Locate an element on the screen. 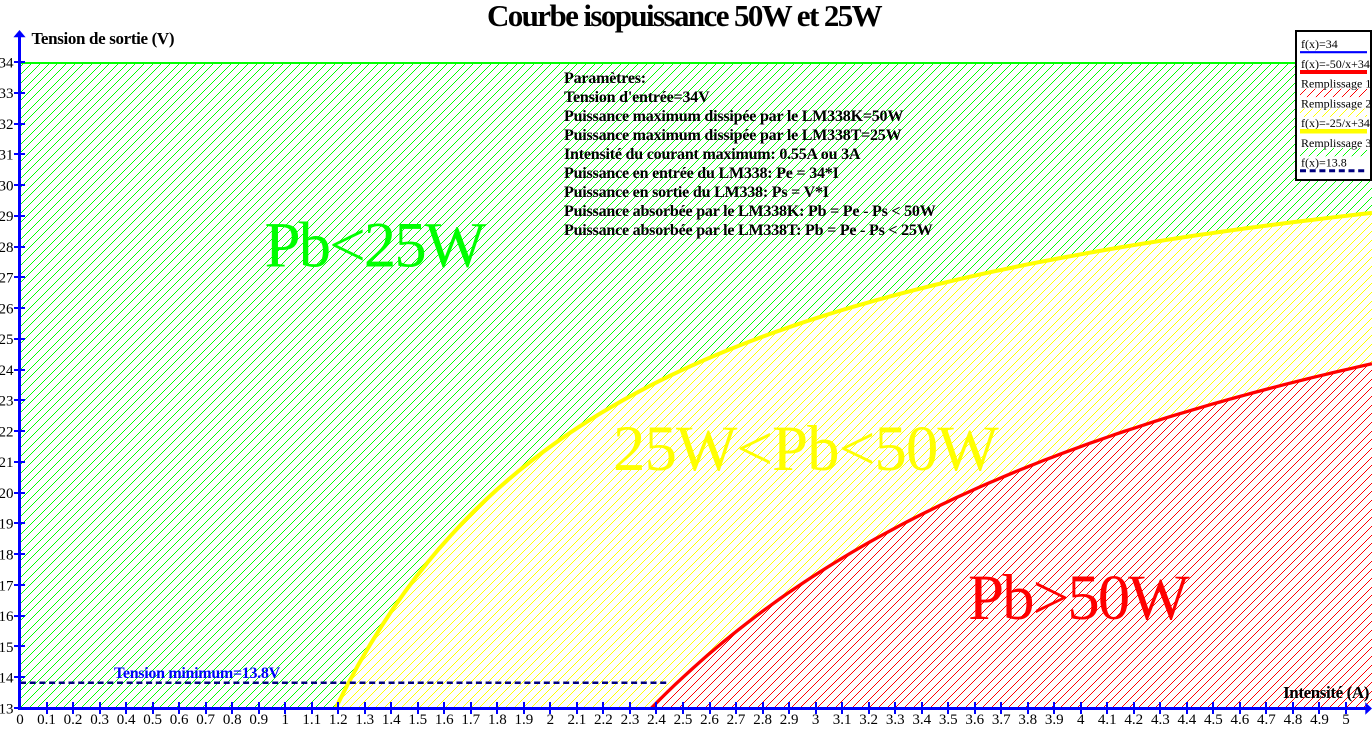 Image resolution: width=1372 pixels, height=732 pixels. svg-text:Puissance en sortie du LM338:: Puissance en sortie du LM338: Ps = V*I is located at coordinates (696, 192).